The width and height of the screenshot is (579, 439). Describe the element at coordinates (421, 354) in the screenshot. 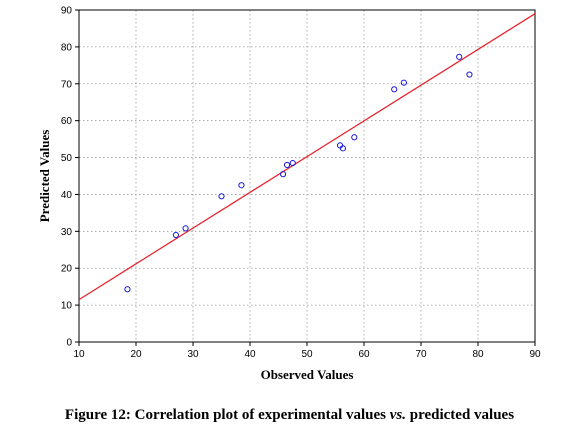

I see `x-tick-label: 70` at that location.